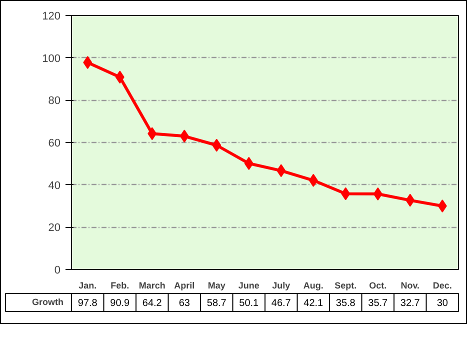 The height and width of the screenshot is (340, 471). Describe the element at coordinates (314, 303) in the screenshot. I see `data-label: 42.1` at that location.